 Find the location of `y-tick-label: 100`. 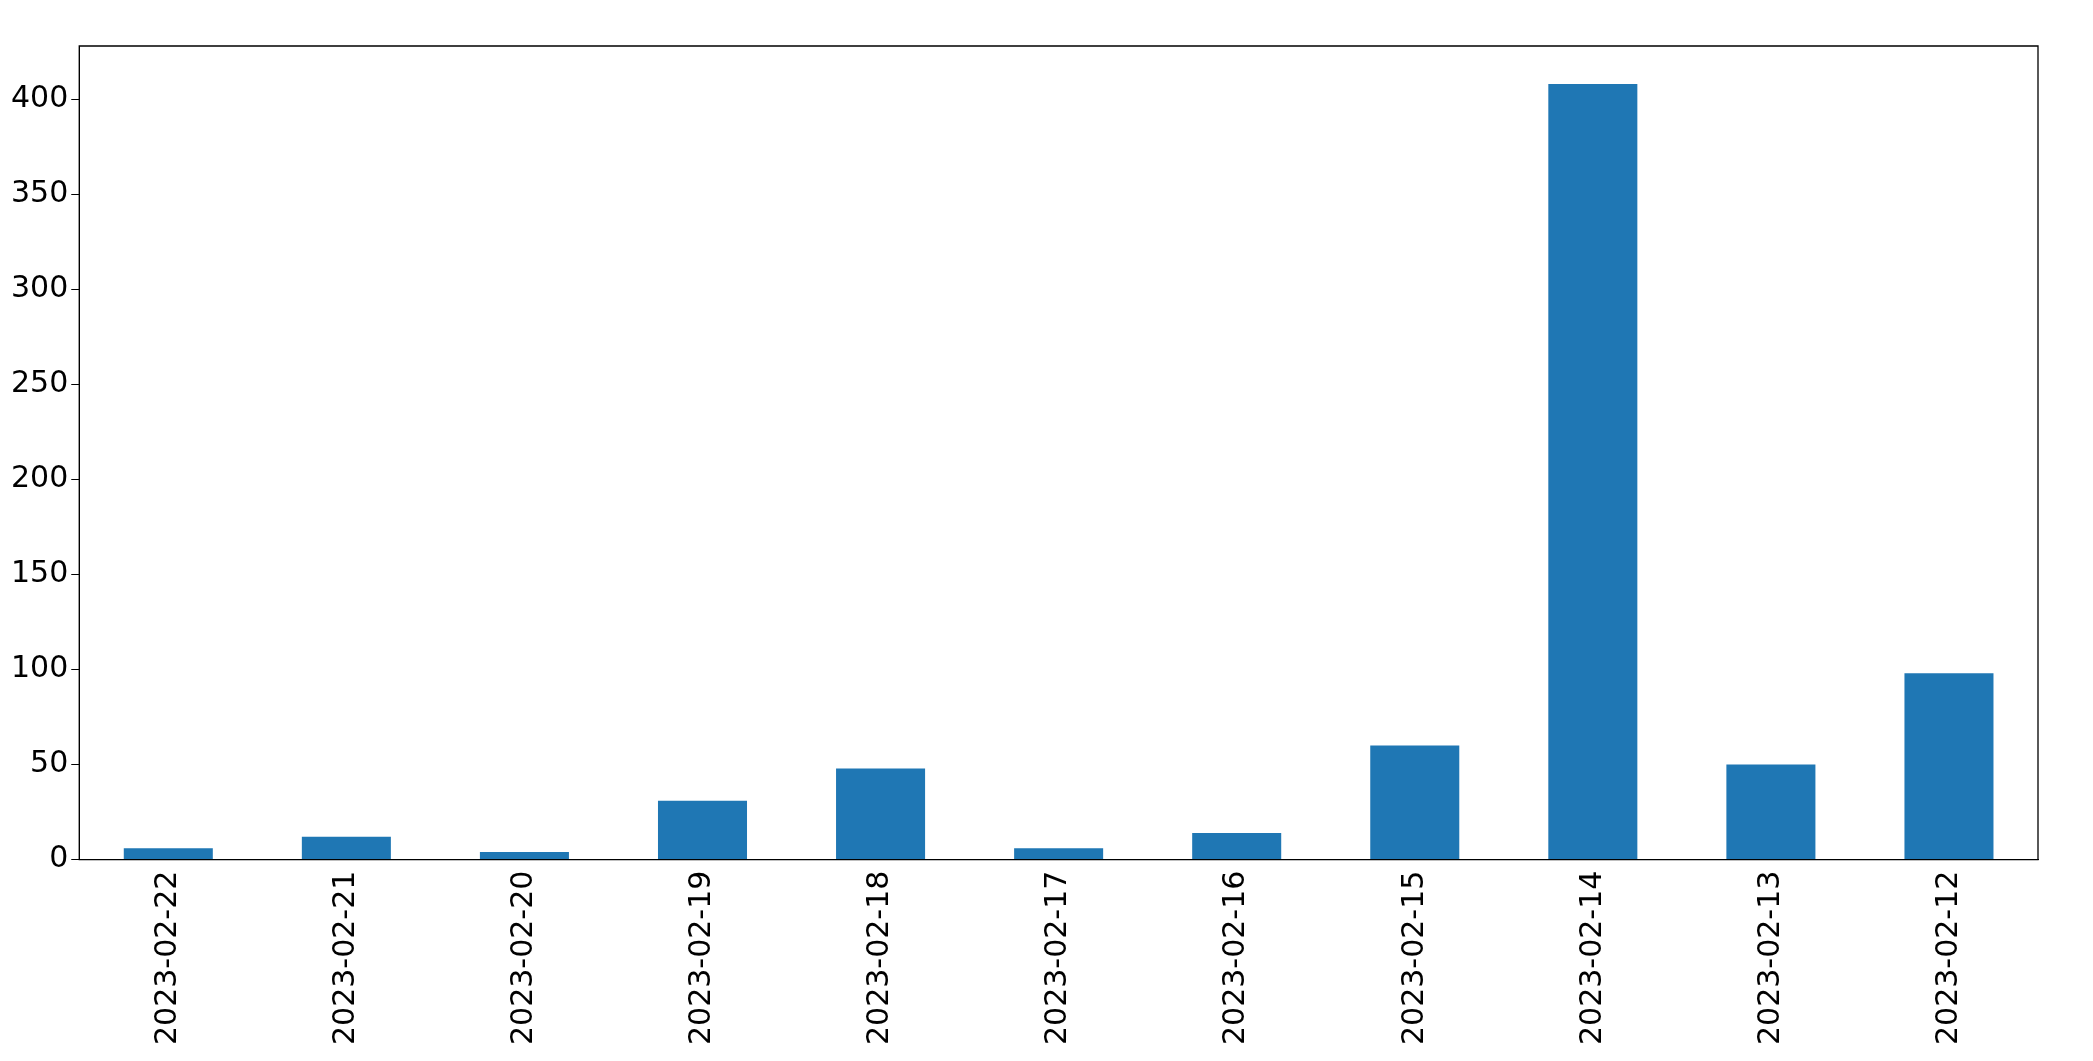

y-tick-label: 100 is located at coordinates (40, 667).